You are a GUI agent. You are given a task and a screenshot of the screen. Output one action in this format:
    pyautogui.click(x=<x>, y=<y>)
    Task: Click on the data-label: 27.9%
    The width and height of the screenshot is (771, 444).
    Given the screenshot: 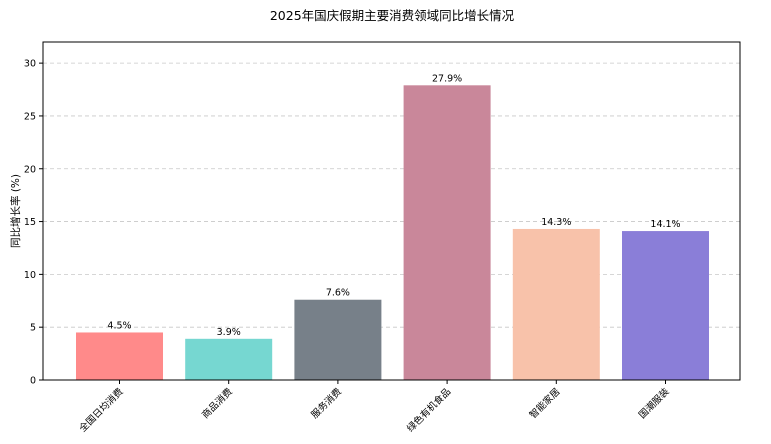 What is the action you would take?
    pyautogui.click(x=447, y=78)
    